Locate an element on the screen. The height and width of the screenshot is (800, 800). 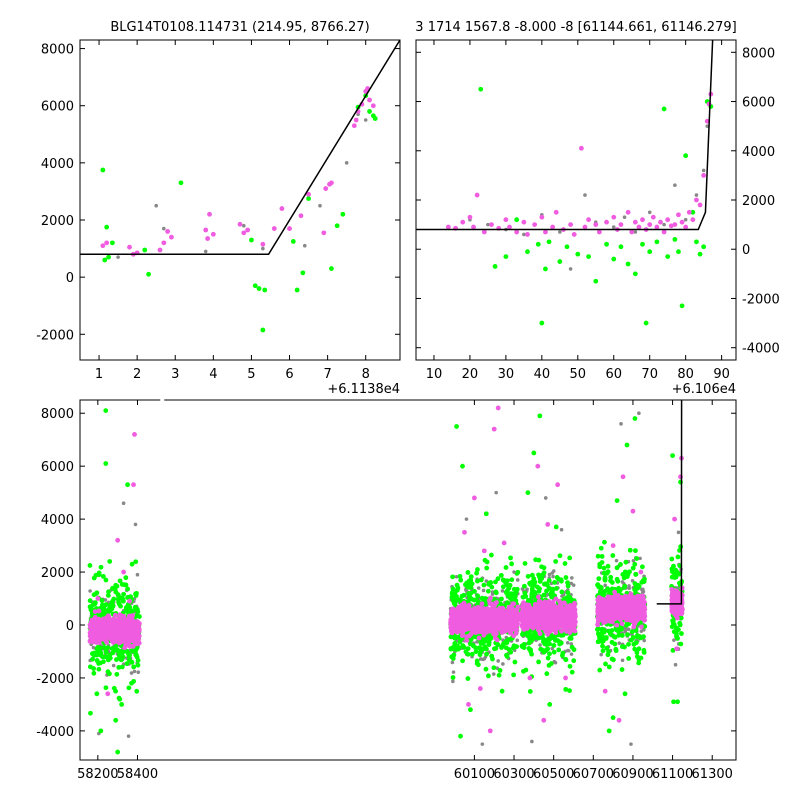
y-tick-label: -2000 is located at coordinates (55, 335).